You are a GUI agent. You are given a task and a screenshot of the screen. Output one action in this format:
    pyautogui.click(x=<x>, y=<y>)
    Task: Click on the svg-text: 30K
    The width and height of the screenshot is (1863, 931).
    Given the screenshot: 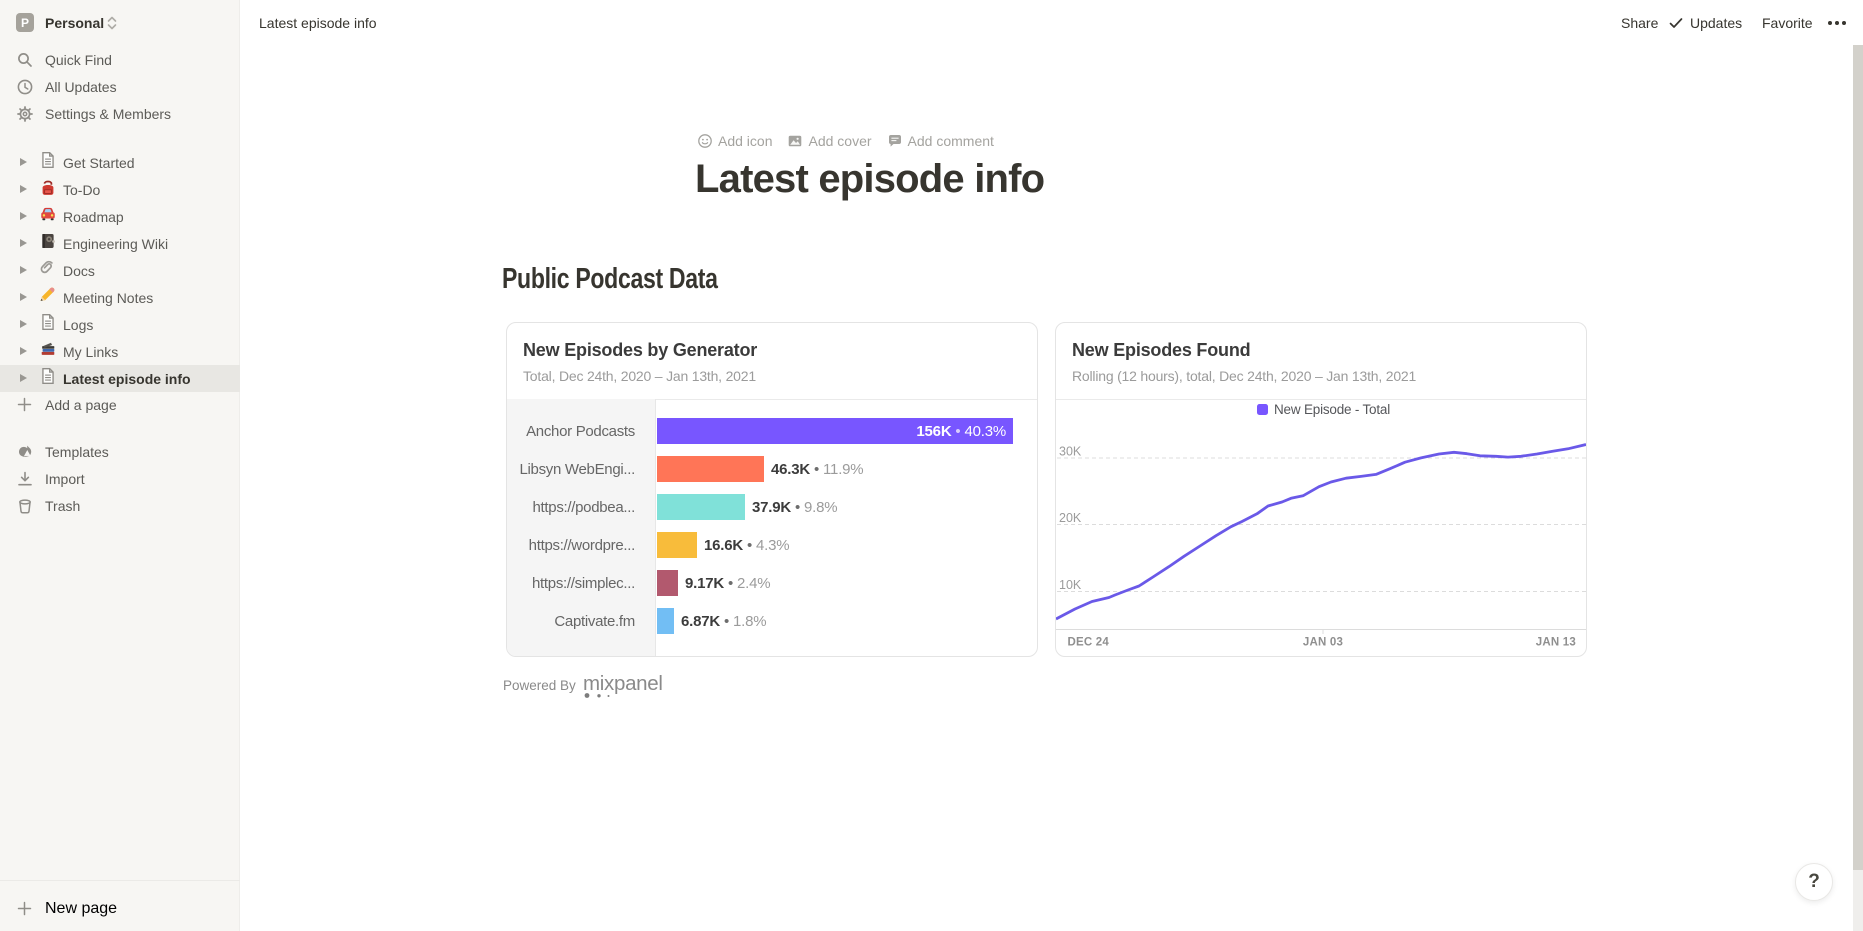 What is the action you would take?
    pyautogui.click(x=1070, y=452)
    